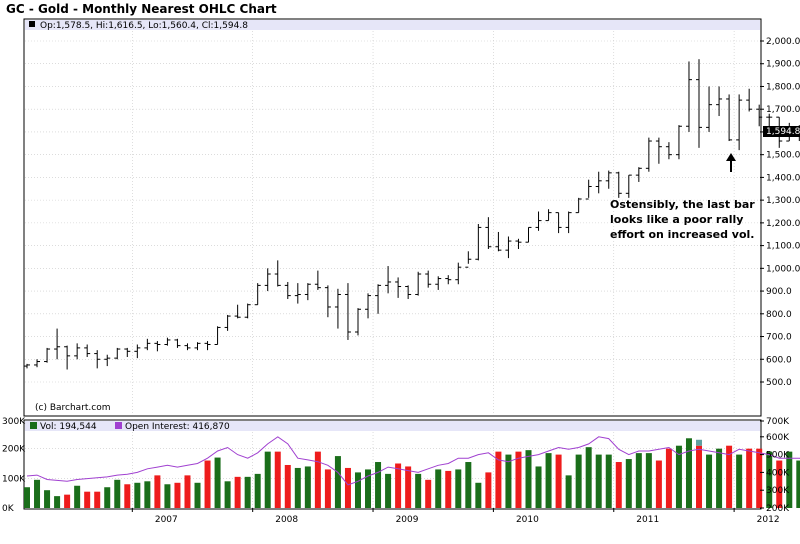  Describe the element at coordinates (779, 383) in the screenshot. I see `price-y-tick-label: 500.0` at that location.